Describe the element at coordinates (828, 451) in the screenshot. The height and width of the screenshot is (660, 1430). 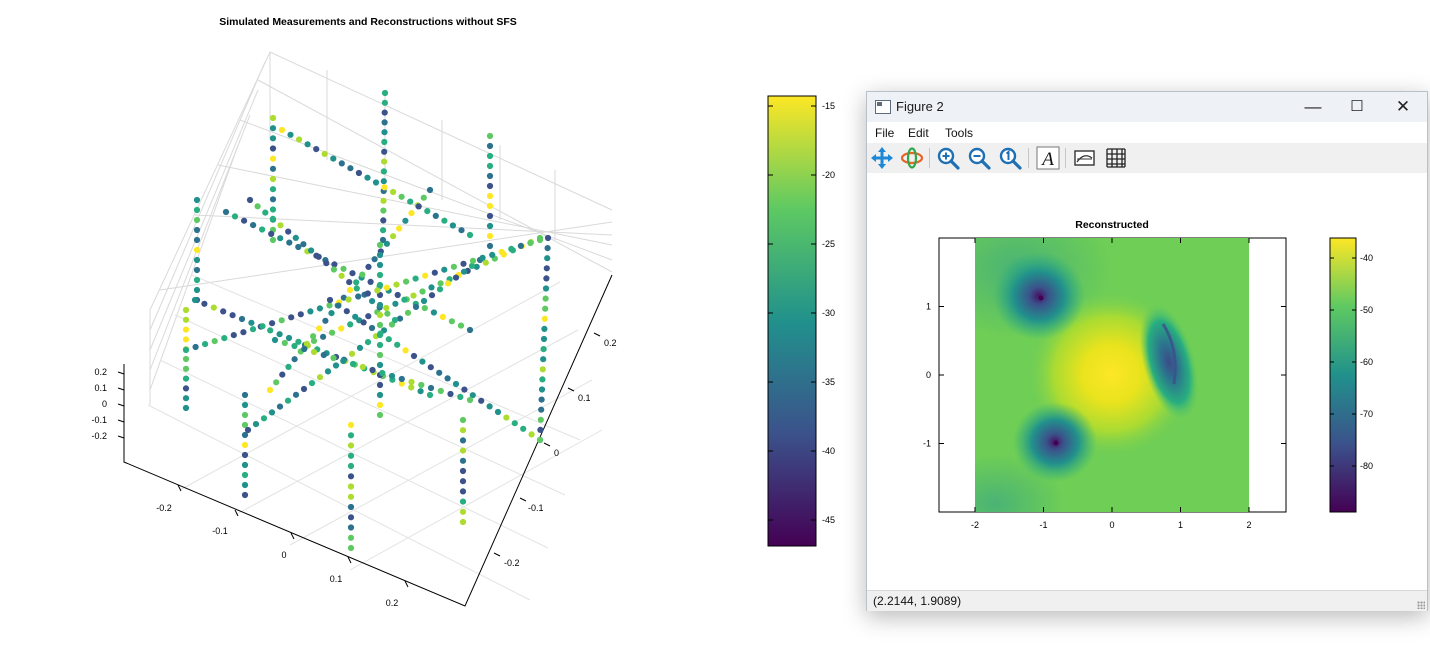
I see `colorbar-tick-label: -40` at that location.